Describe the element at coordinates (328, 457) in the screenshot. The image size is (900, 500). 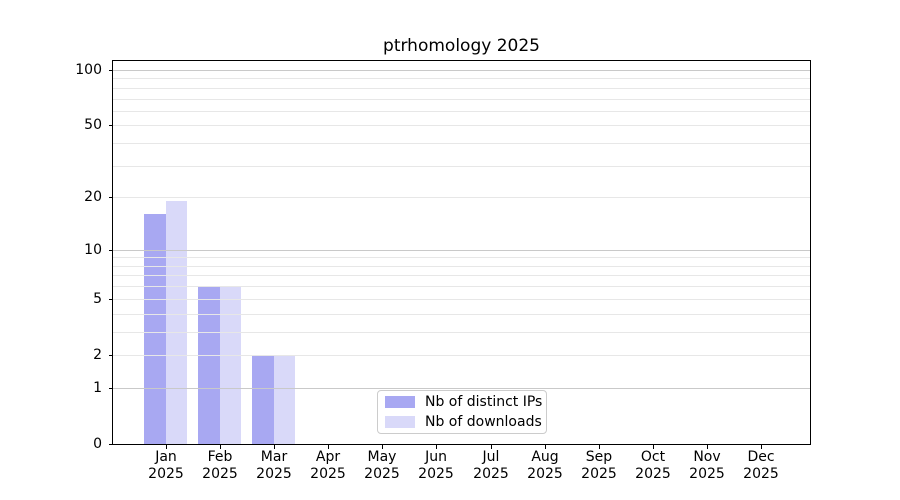
I see `x-tick-label-line: Apr` at that location.